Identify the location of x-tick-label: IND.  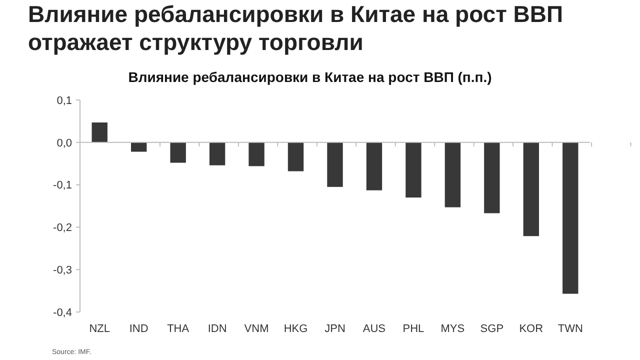
(138, 329).